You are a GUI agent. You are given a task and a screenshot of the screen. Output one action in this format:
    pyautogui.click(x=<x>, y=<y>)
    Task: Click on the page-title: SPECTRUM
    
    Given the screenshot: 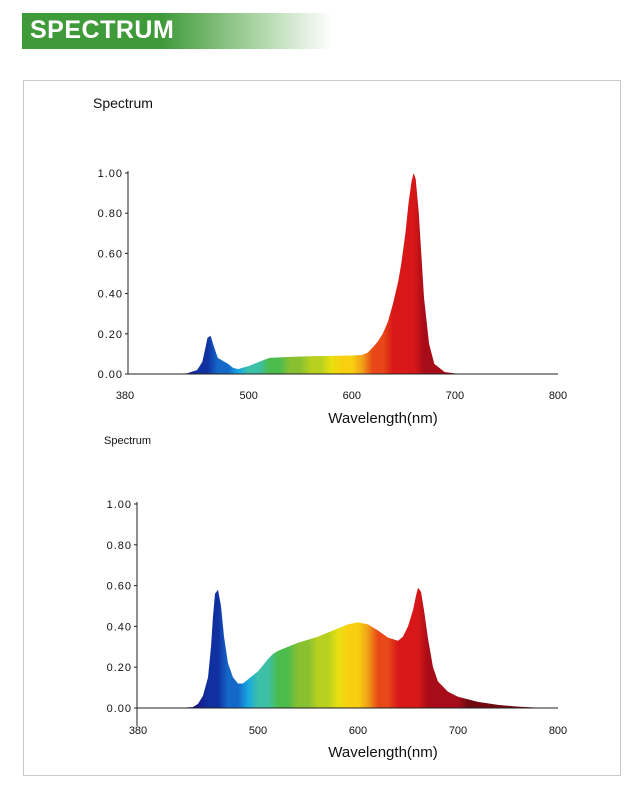 What is the action you would take?
    pyautogui.click(x=102, y=30)
    